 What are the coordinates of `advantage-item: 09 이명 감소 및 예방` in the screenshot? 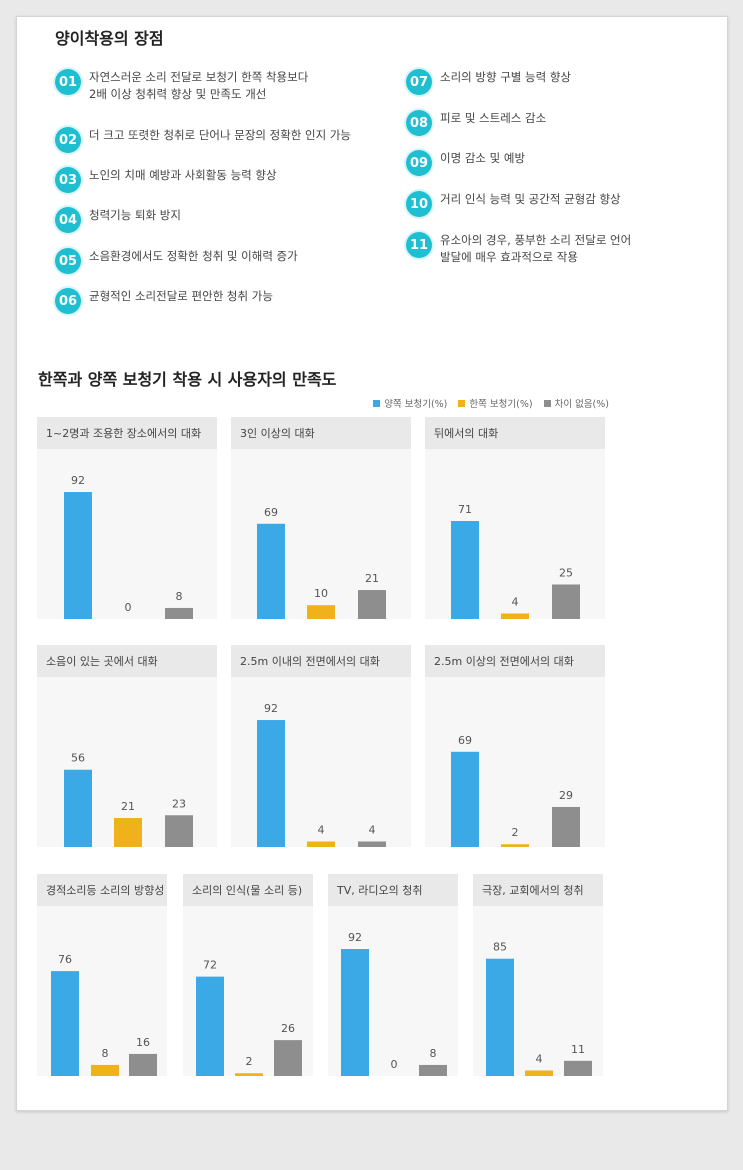 It's located at (465, 163).